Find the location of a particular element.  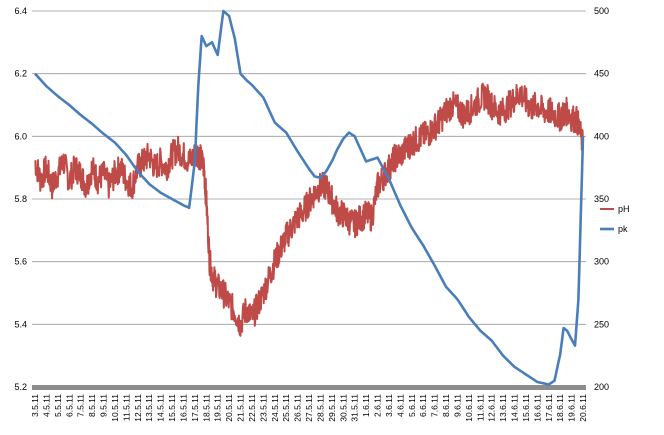

y-axis-right-ticks: 200 250 300 350 400 450 500 is located at coordinates (601, 199).